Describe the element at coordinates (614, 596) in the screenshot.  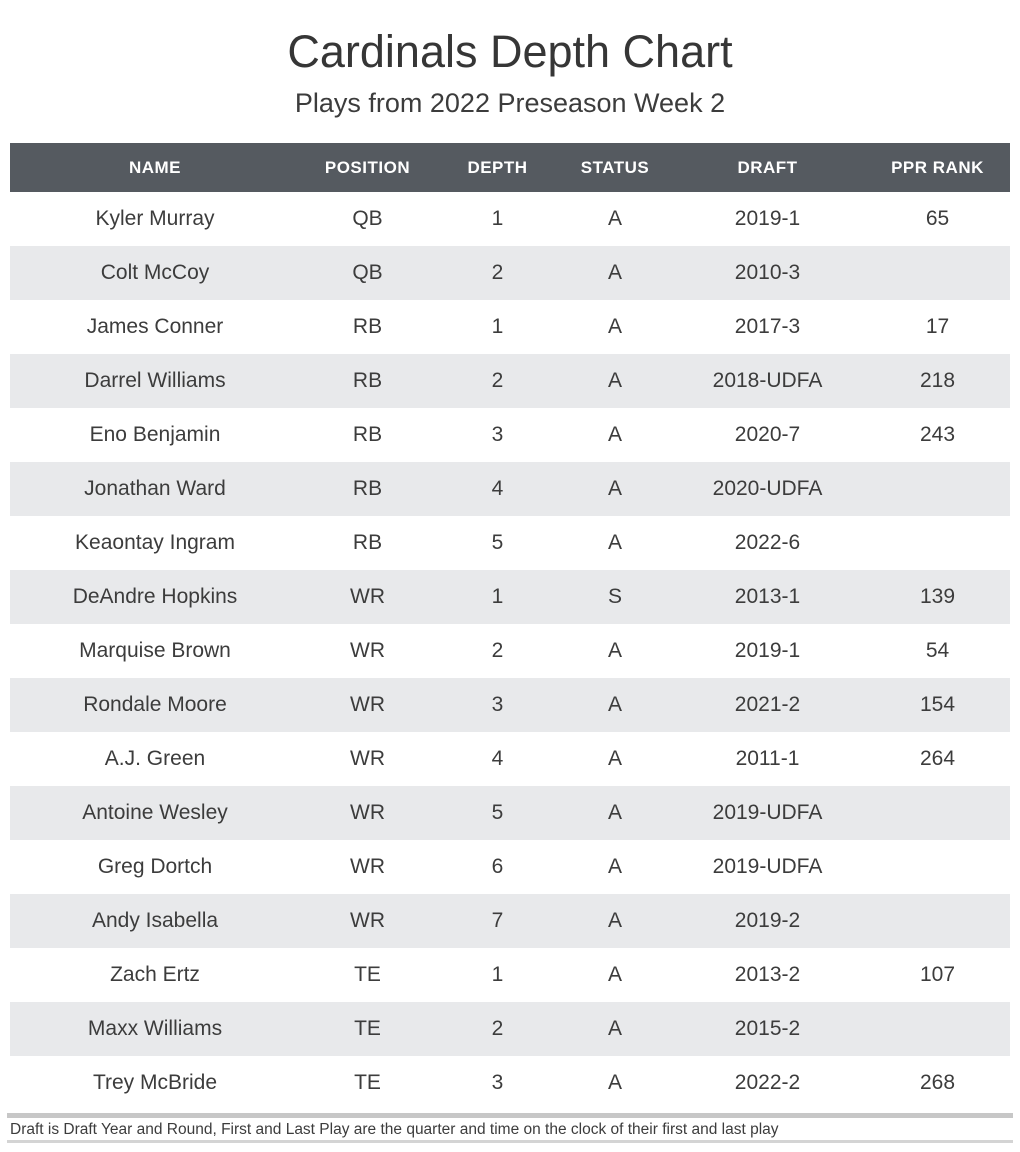
I see `cell-status: S` at that location.